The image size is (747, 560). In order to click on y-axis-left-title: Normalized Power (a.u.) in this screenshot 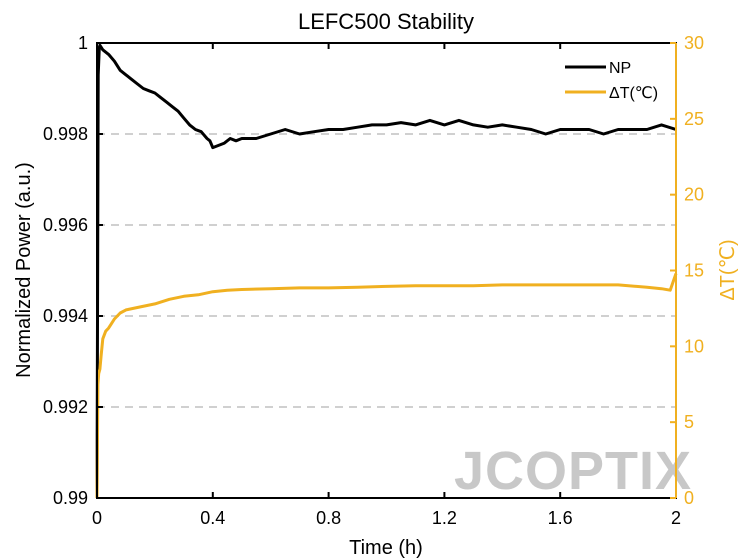, I will do `click(24, 270)`.